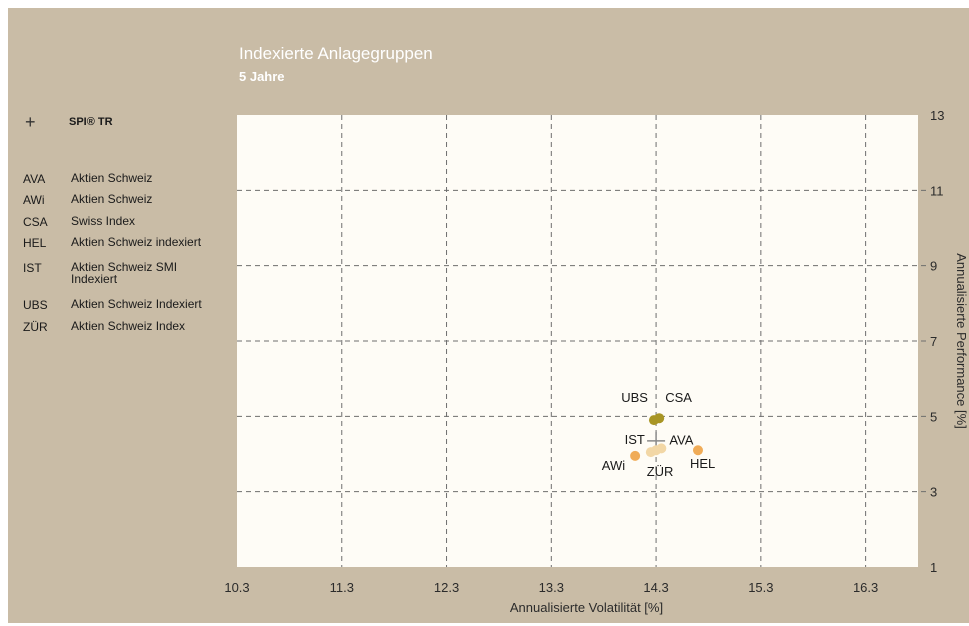  Describe the element at coordinates (655, 587) in the screenshot. I see `x-tick-label: 14.3` at that location.